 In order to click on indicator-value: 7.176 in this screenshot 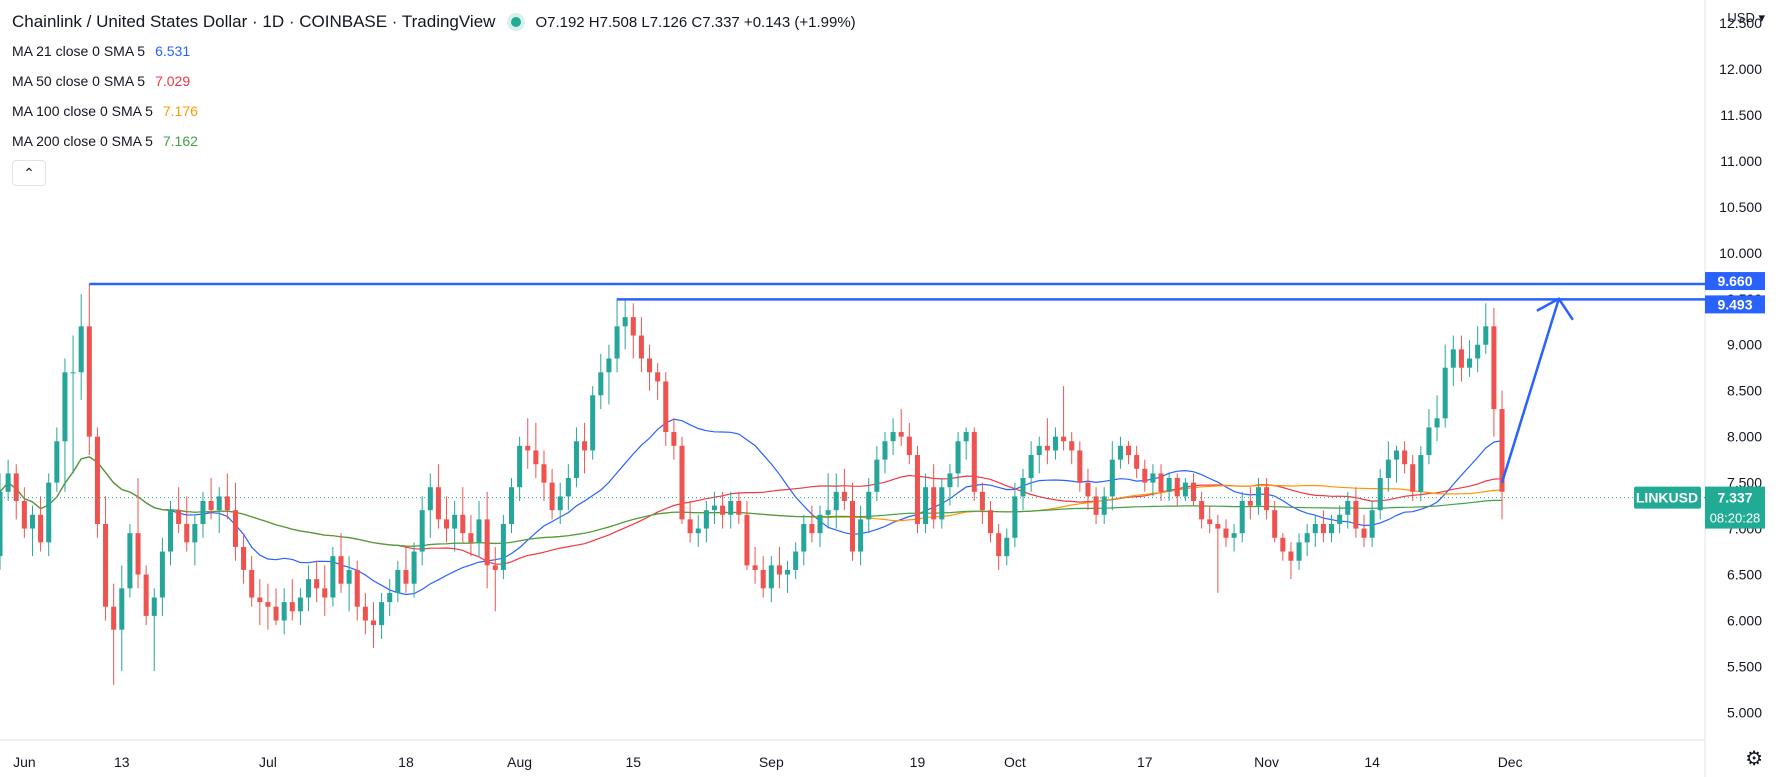, I will do `click(180, 111)`.